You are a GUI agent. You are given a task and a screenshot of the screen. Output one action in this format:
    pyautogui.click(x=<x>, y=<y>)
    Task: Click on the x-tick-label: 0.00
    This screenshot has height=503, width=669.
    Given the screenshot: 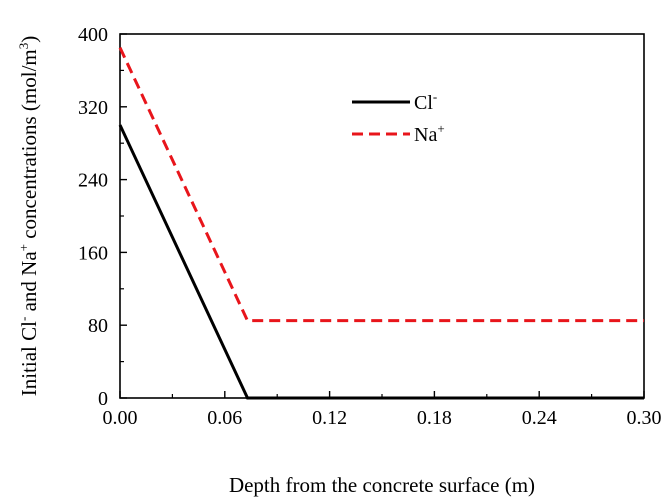 What is the action you would take?
    pyautogui.click(x=120, y=418)
    